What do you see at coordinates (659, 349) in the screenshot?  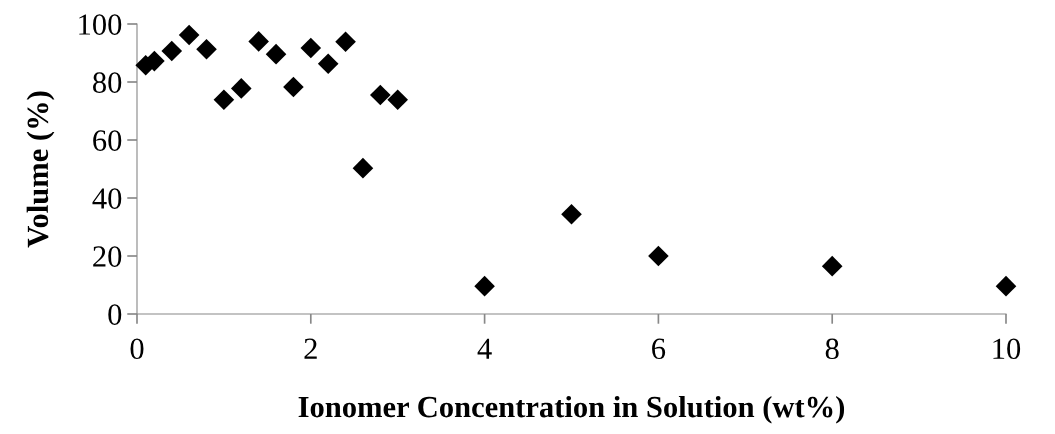 I see `x-tick-label: 6` at bounding box center [659, 349].